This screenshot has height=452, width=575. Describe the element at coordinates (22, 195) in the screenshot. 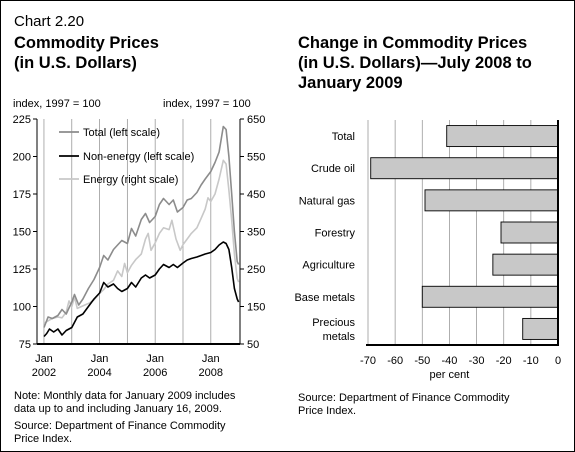

I see `left-y-tick-label: 175` at that location.